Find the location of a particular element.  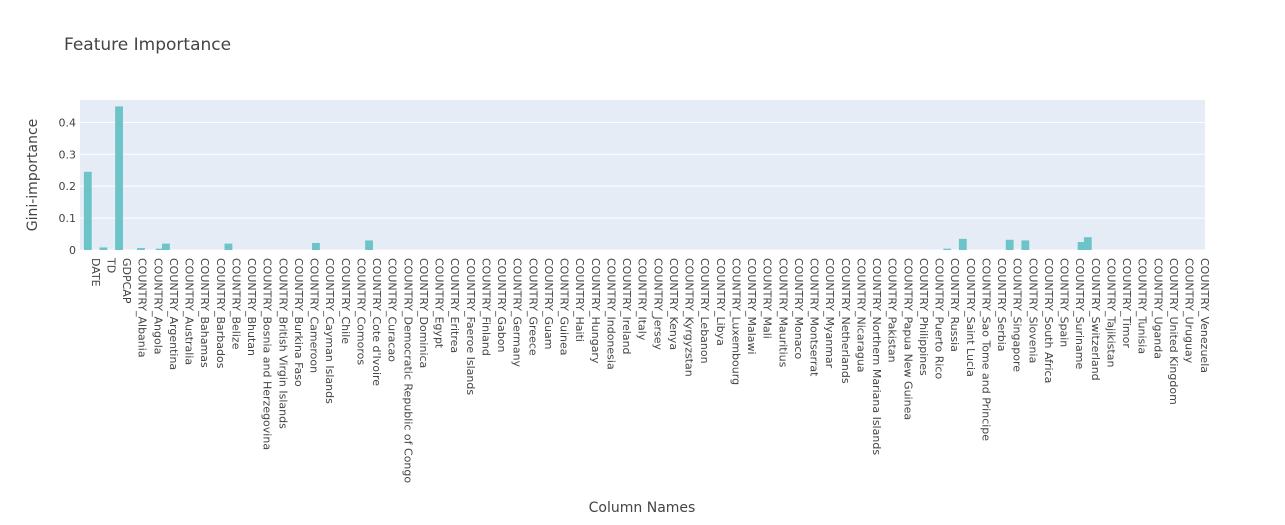

x-tick-label: COUNTRY_Mali is located at coordinates (767, 298).